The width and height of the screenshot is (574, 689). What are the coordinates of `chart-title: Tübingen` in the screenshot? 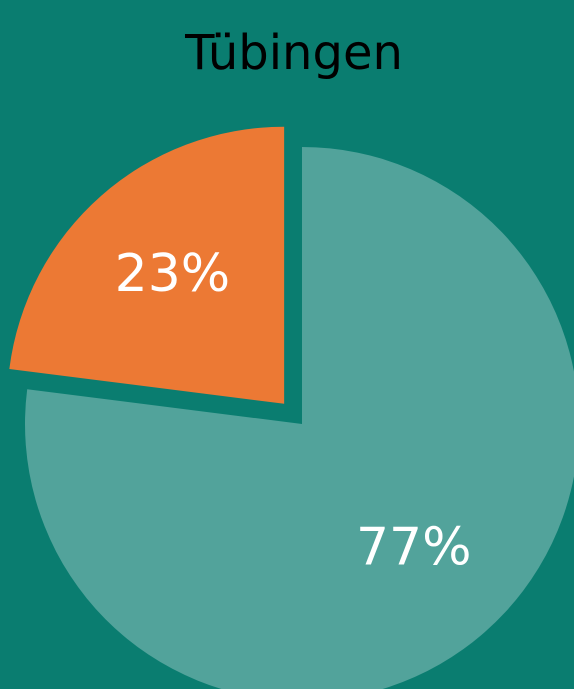 It's located at (293, 53).